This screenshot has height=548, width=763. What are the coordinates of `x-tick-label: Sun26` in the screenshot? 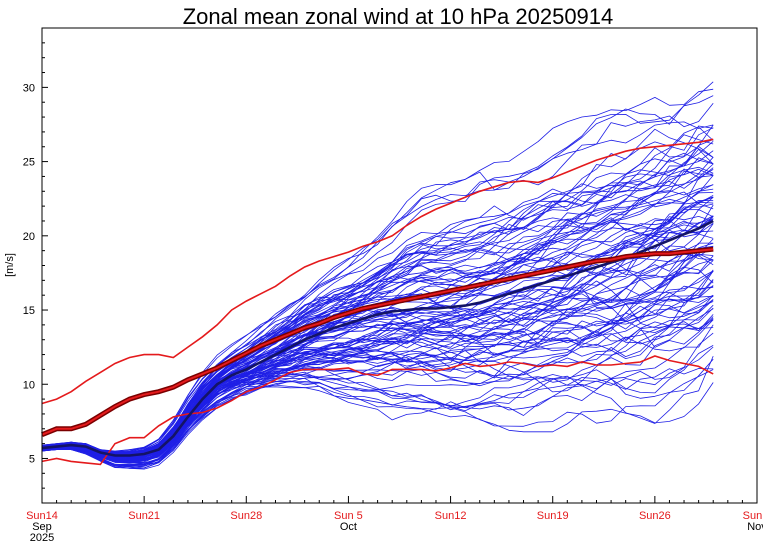 It's located at (655, 516).